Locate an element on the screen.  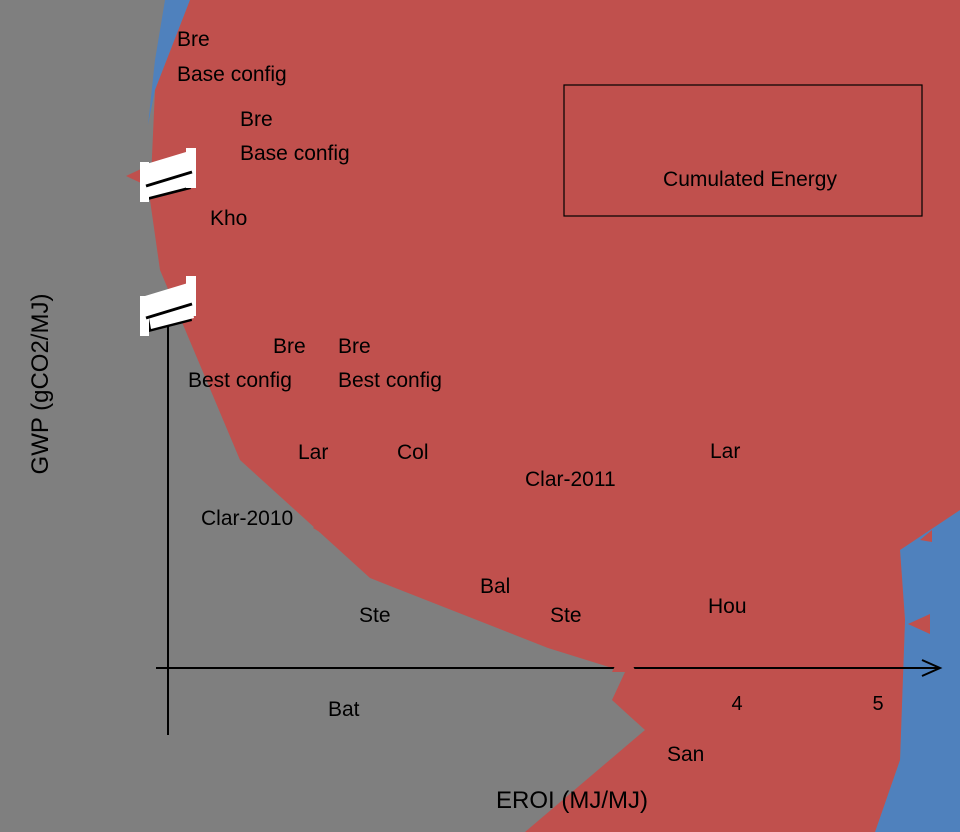
x-tick-label: 5 is located at coordinates (877, 704).